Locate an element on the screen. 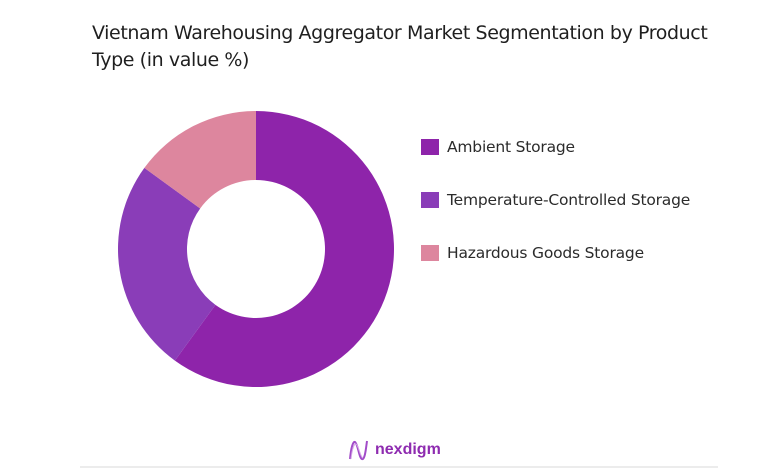 The width and height of the screenshot is (780, 471). brand-name: nexdigm is located at coordinates (408, 449).